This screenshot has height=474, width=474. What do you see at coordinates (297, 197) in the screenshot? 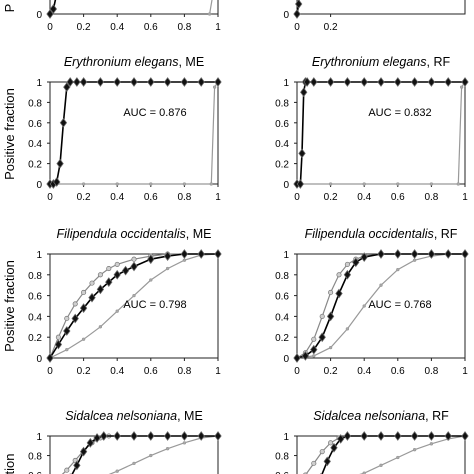
I see `x-tick-label: 0` at bounding box center [297, 197].